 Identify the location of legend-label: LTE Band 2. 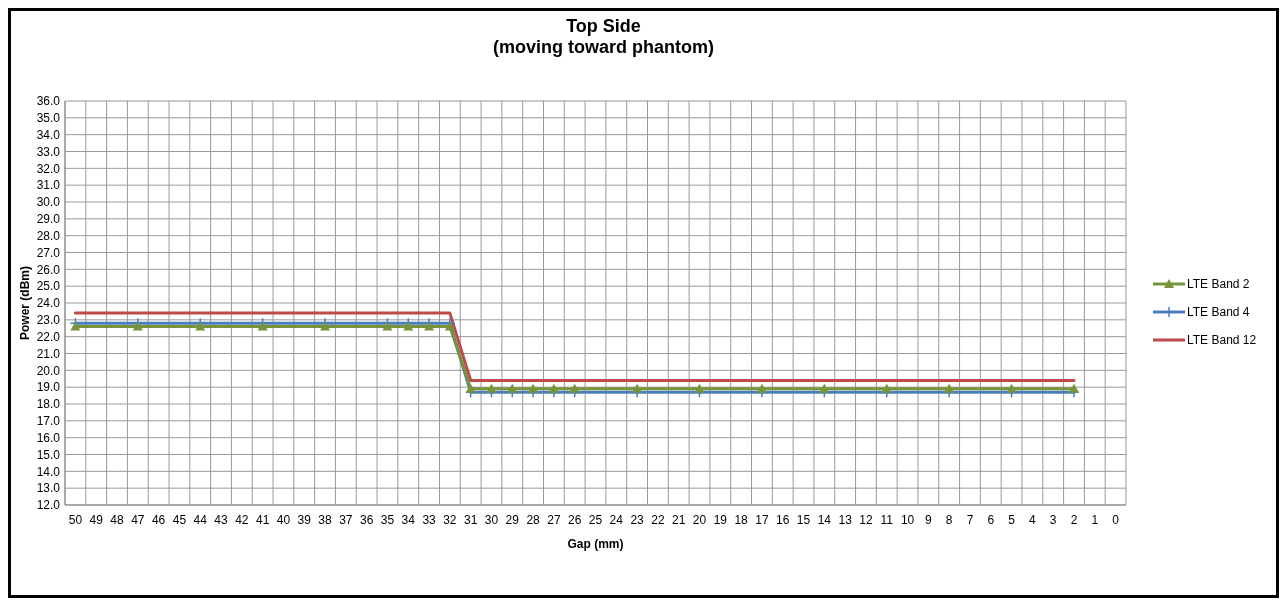
(1218, 284).